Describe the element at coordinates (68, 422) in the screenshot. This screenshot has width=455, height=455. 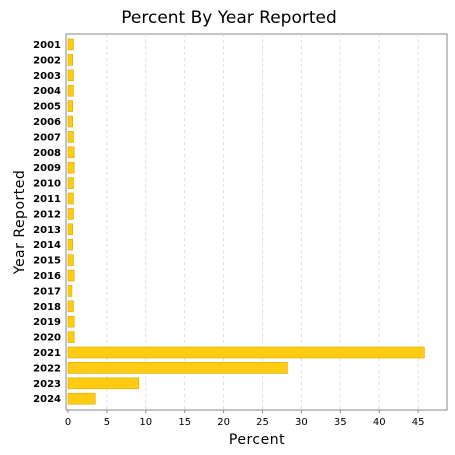
I see `x-tick-label: 0` at that location.